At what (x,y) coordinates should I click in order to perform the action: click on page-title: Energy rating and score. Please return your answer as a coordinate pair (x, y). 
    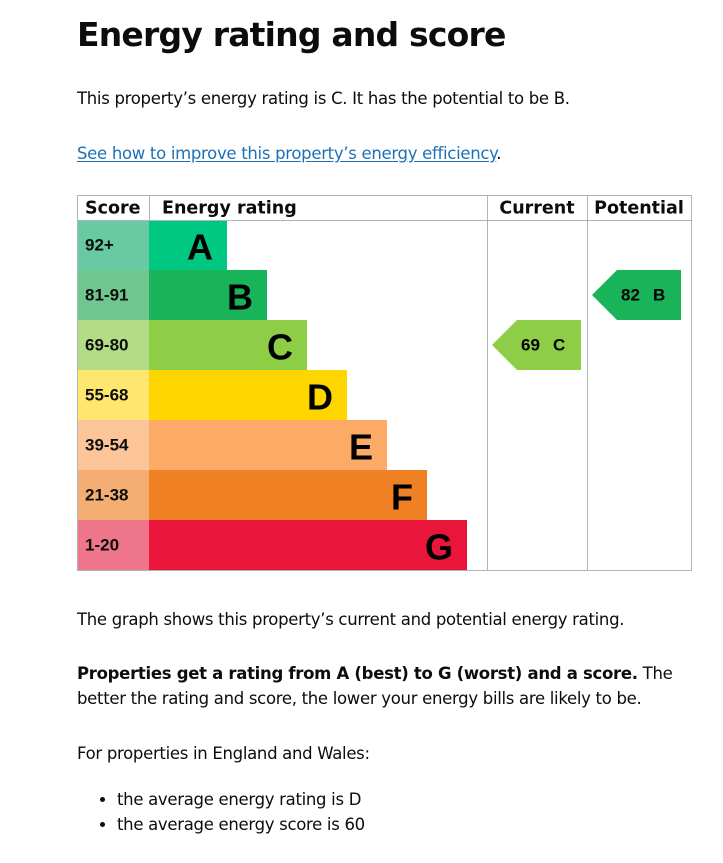
    Looking at the image, I should click on (291, 34).